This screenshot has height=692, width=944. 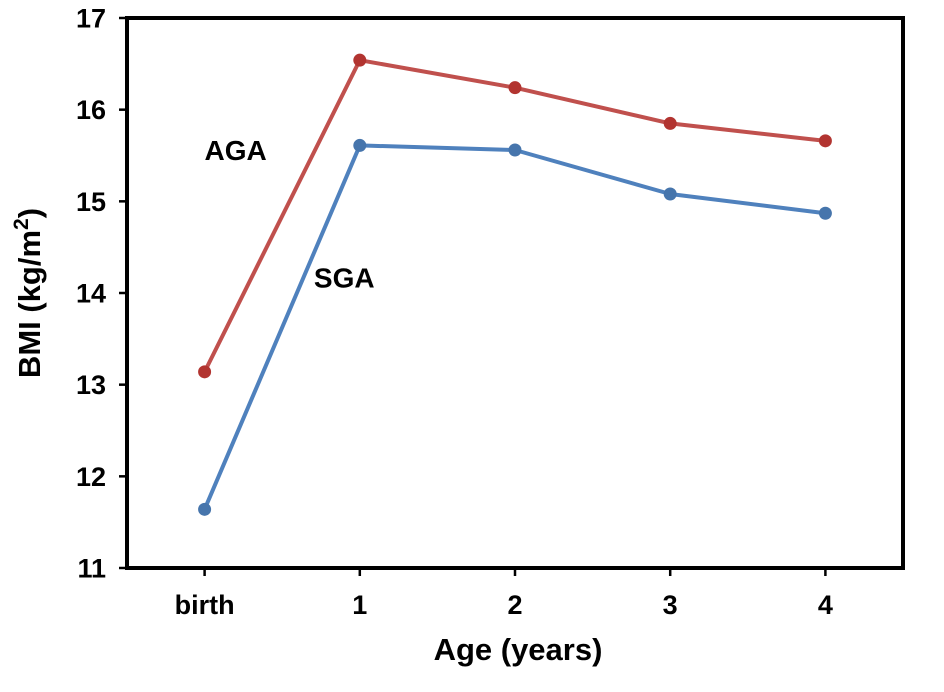 What do you see at coordinates (91, 202) in the screenshot?
I see `y-tick-label: 15` at bounding box center [91, 202].